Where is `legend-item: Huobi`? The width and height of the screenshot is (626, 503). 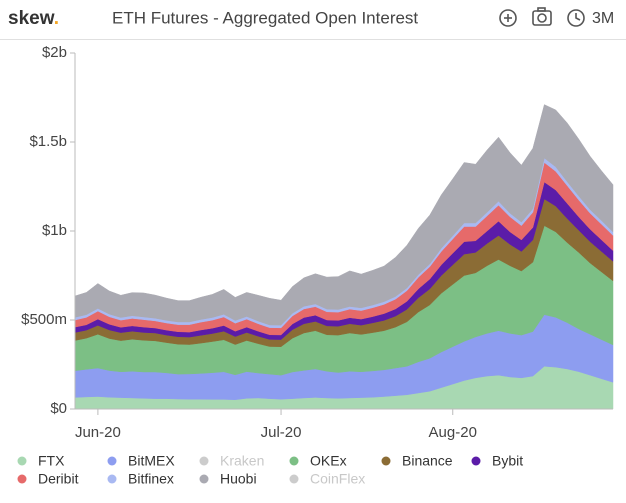
legend-item: Huobi is located at coordinates (228, 479).